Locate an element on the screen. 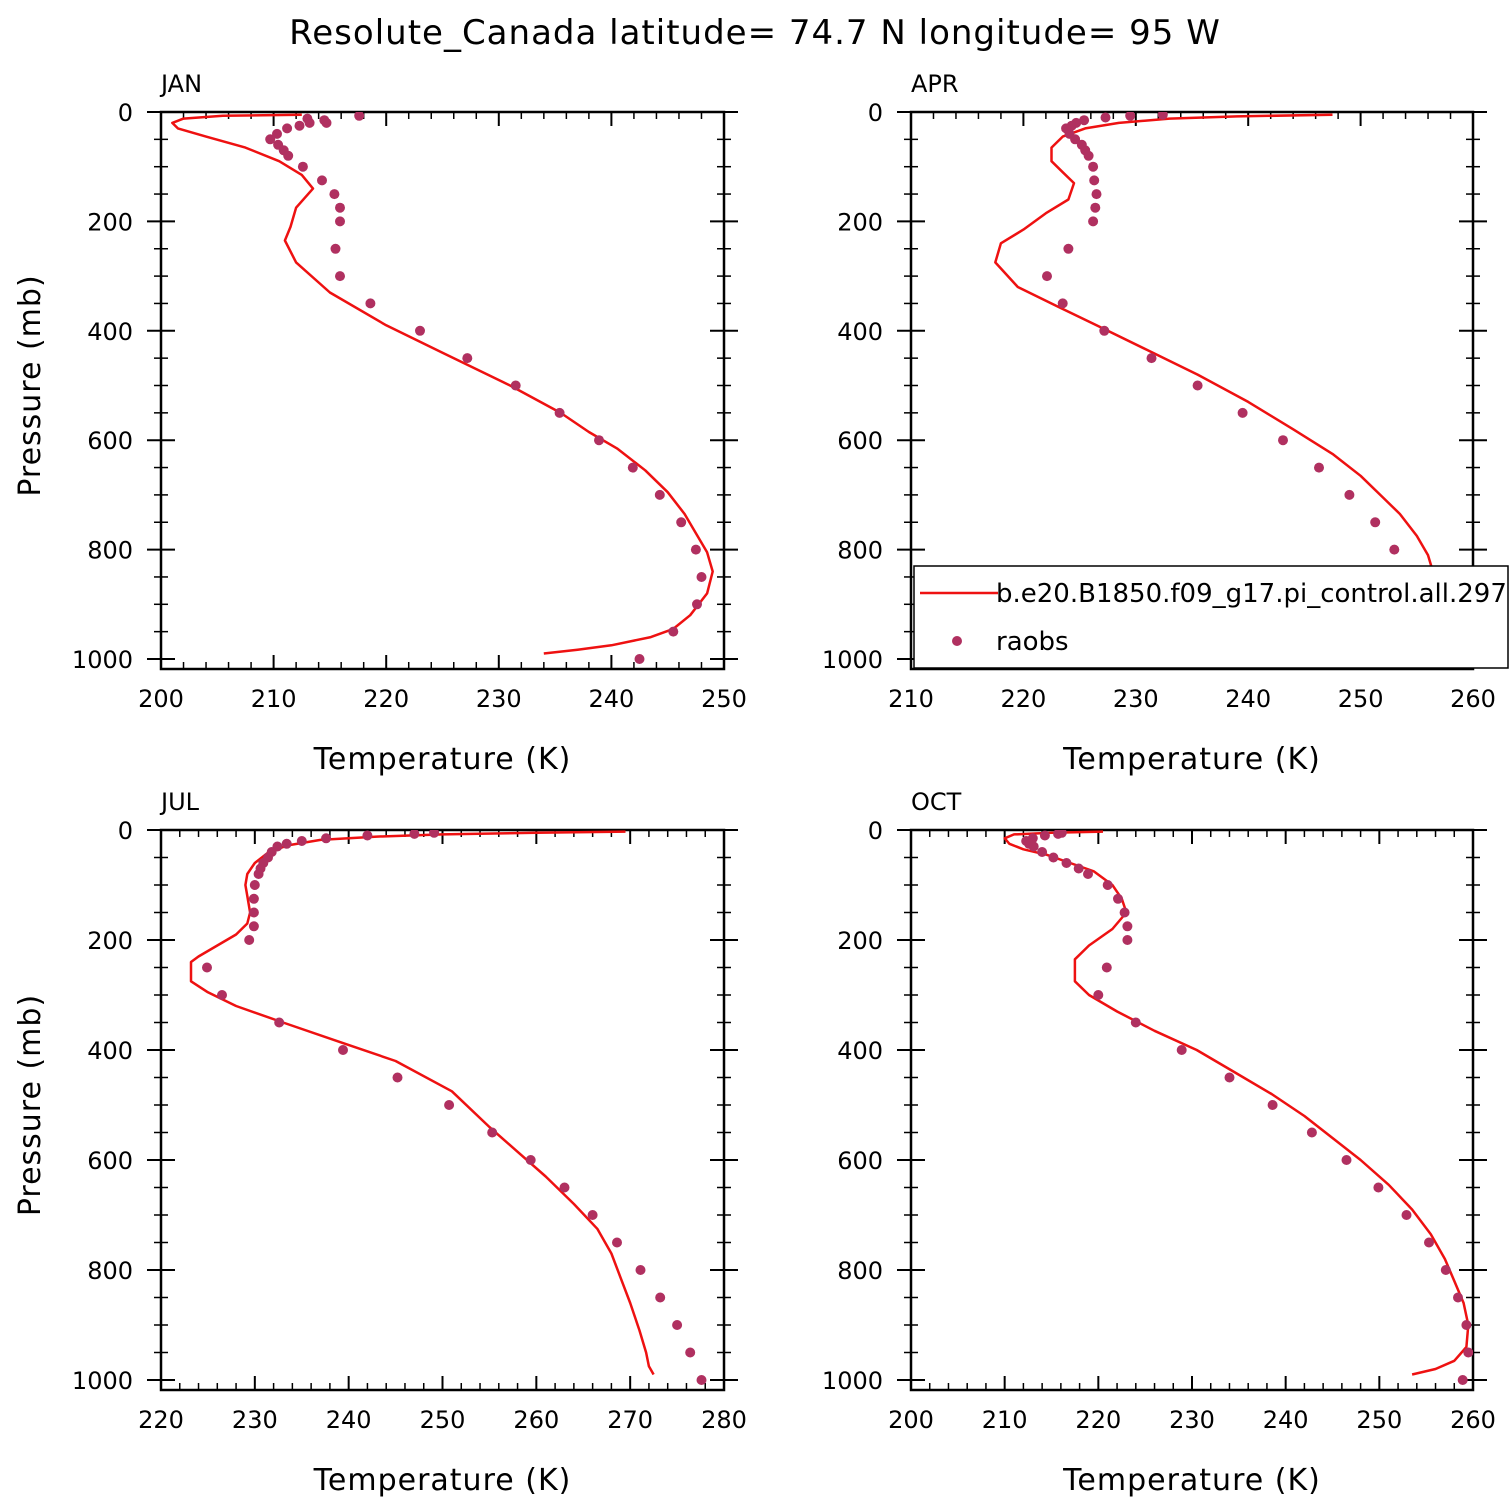 The width and height of the screenshot is (1510, 1510). legend-obs-marker is located at coordinates (957, 641).